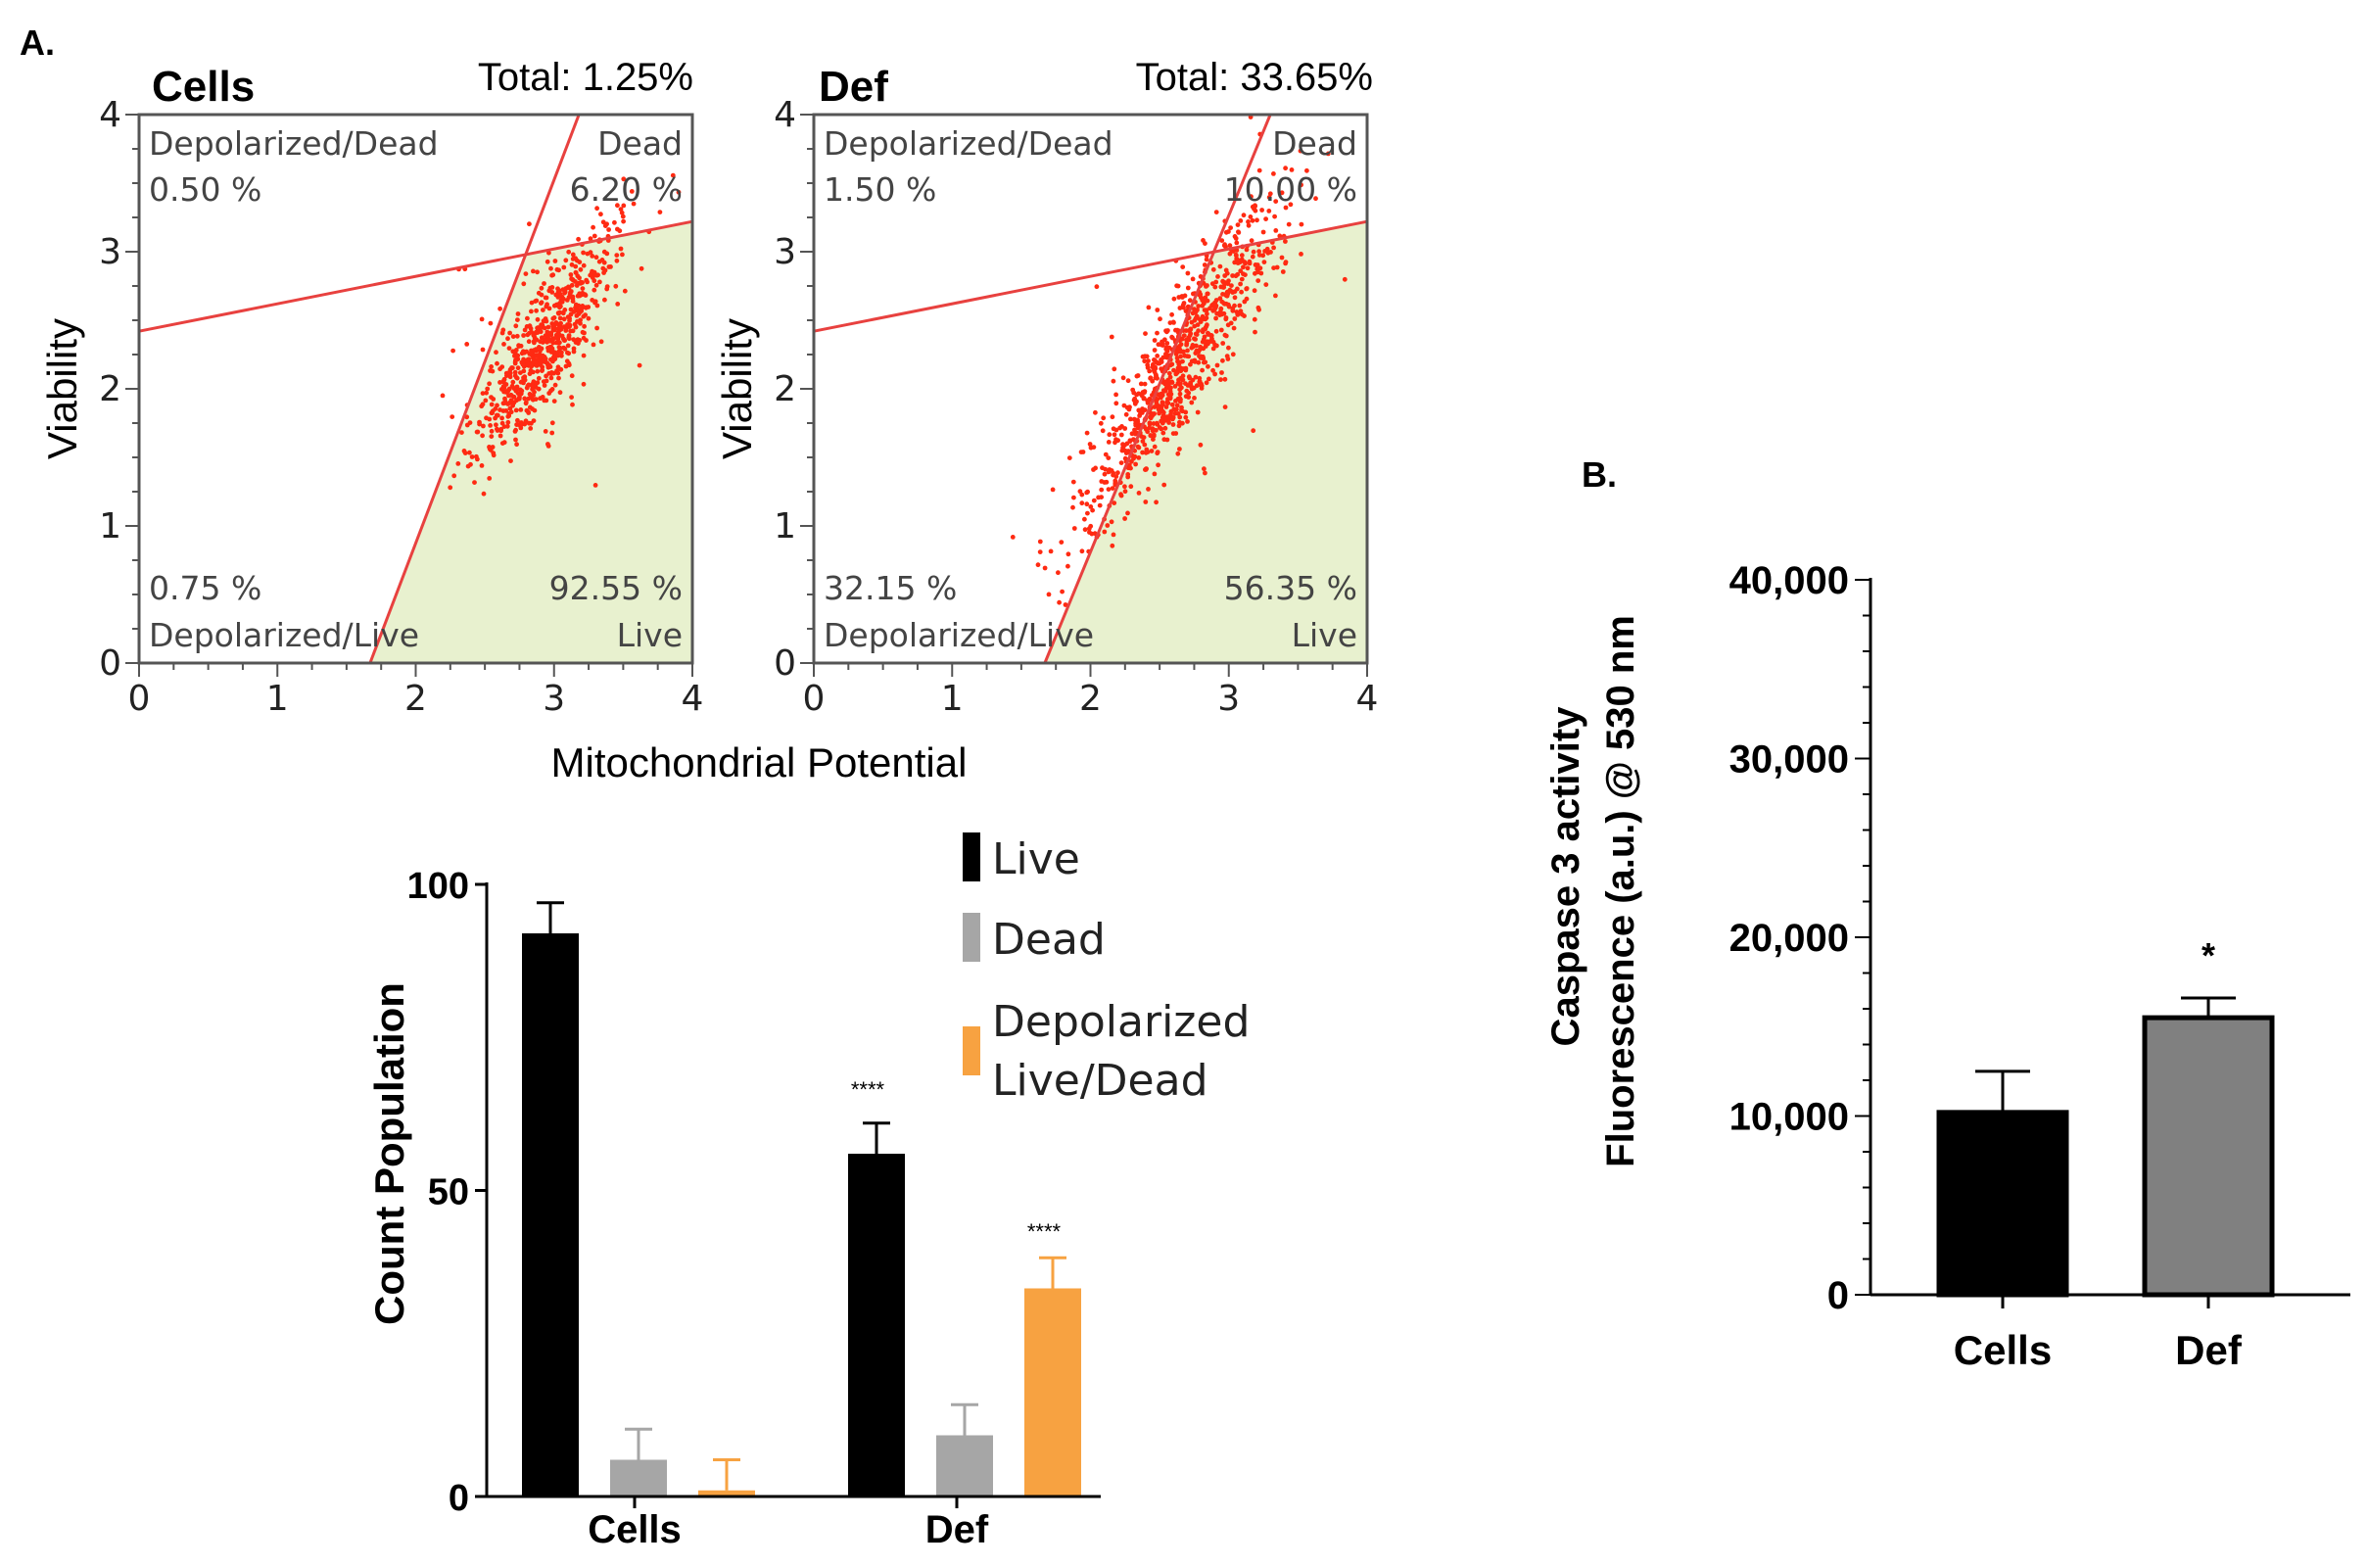  I want to click on count-population-xtick-def: Def, so click(957, 1530).